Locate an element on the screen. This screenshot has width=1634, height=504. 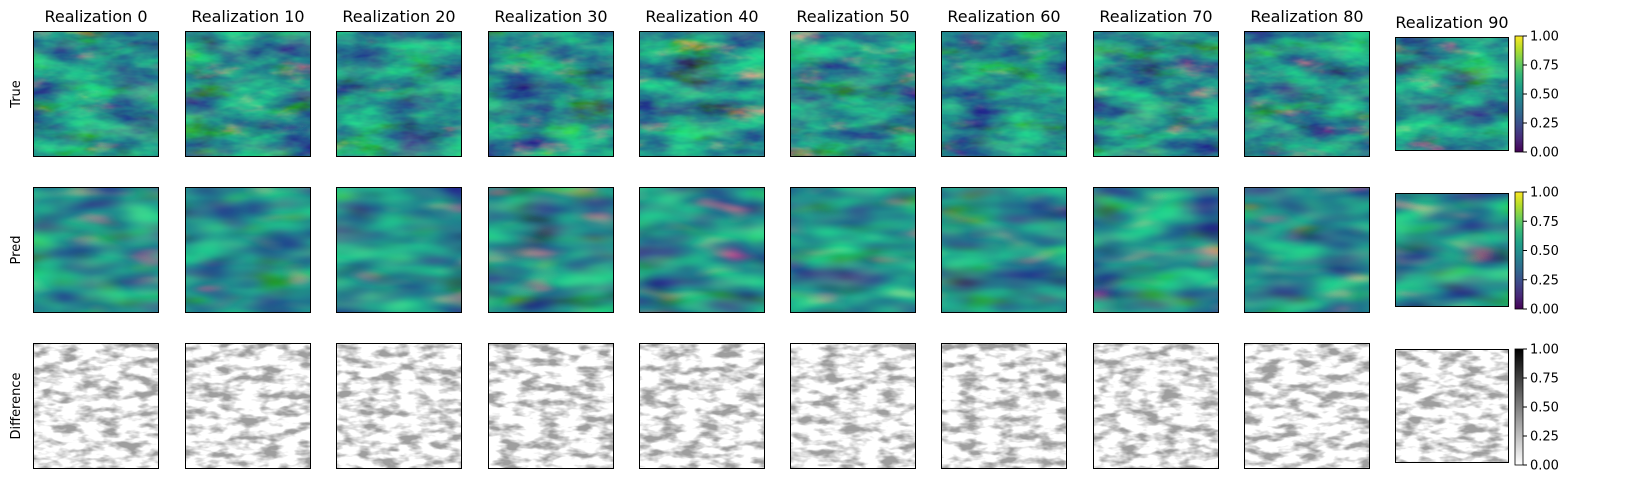
column-title: Realization 60 is located at coordinates (1003, 16).